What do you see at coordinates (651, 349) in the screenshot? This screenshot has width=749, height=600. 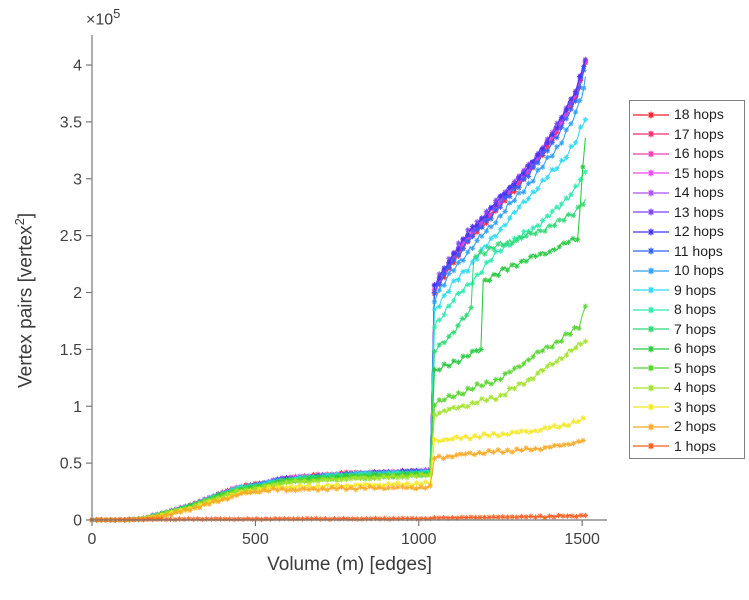 I see `legend-marker-6-hops` at bounding box center [651, 349].